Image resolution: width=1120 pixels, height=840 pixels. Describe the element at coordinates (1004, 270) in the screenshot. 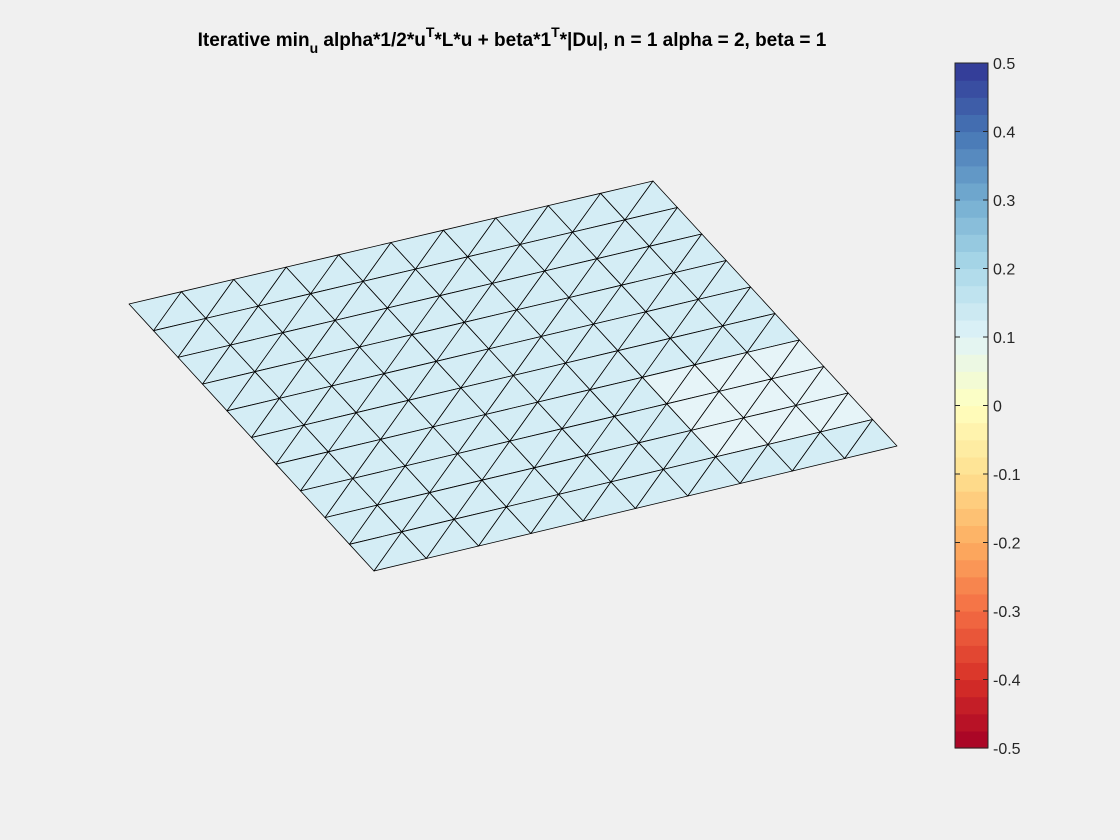

I see `colorbar-tick-label: 0.2` at that location.